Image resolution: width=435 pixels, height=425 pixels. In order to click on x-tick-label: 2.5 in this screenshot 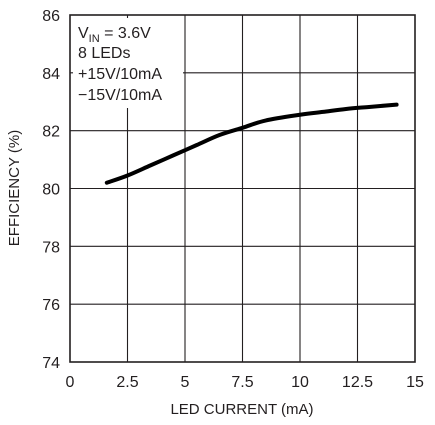, I will do `click(127, 382)`.